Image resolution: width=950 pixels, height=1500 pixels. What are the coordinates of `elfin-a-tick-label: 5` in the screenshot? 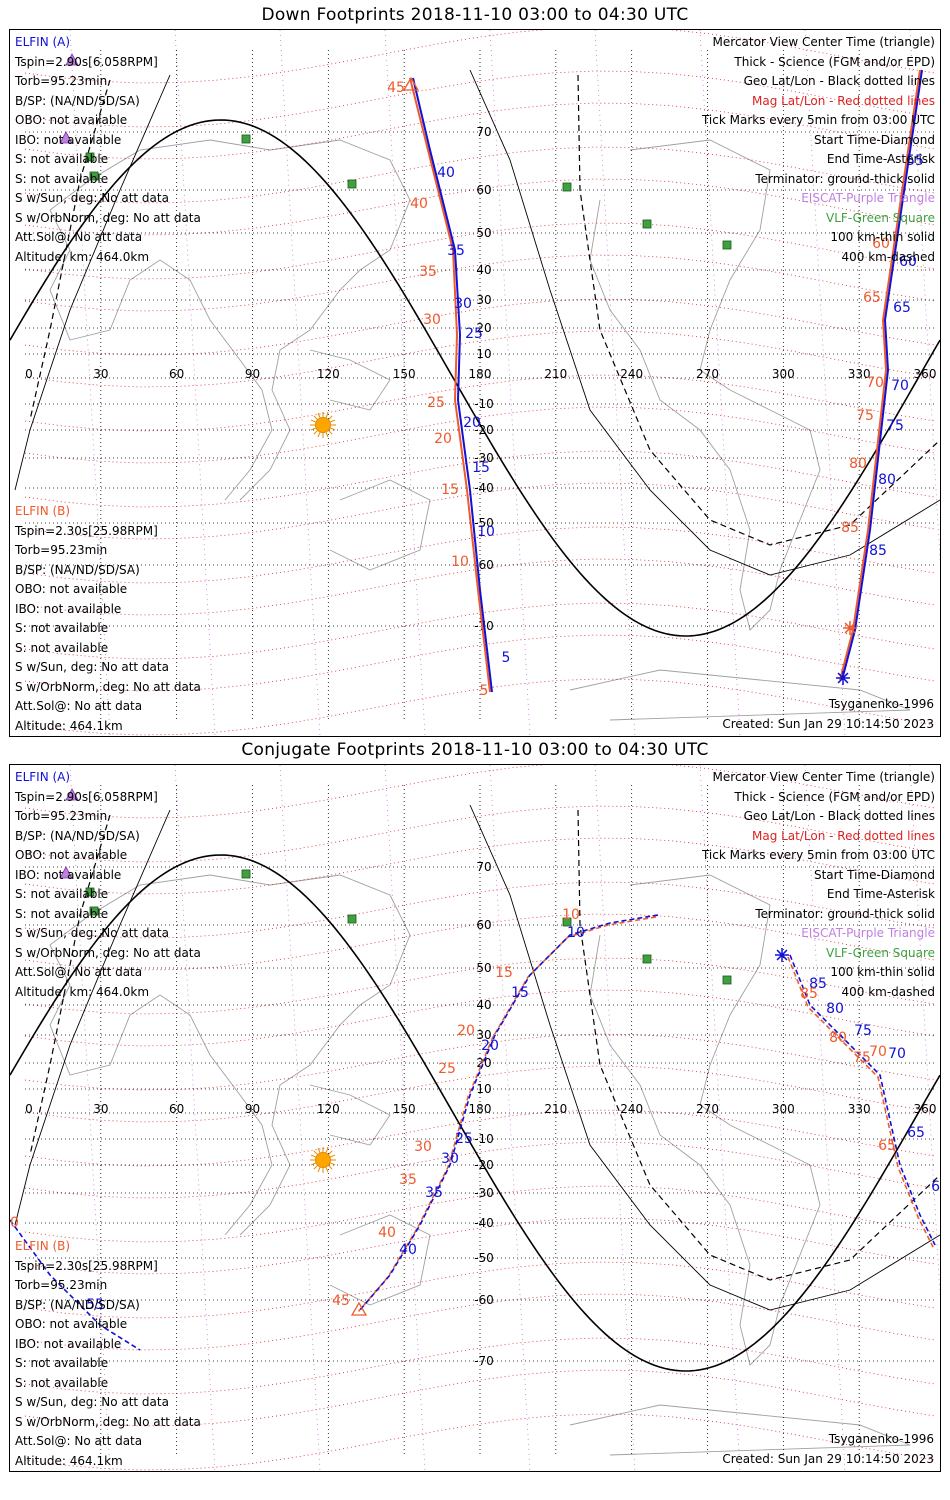 It's located at (506, 658).